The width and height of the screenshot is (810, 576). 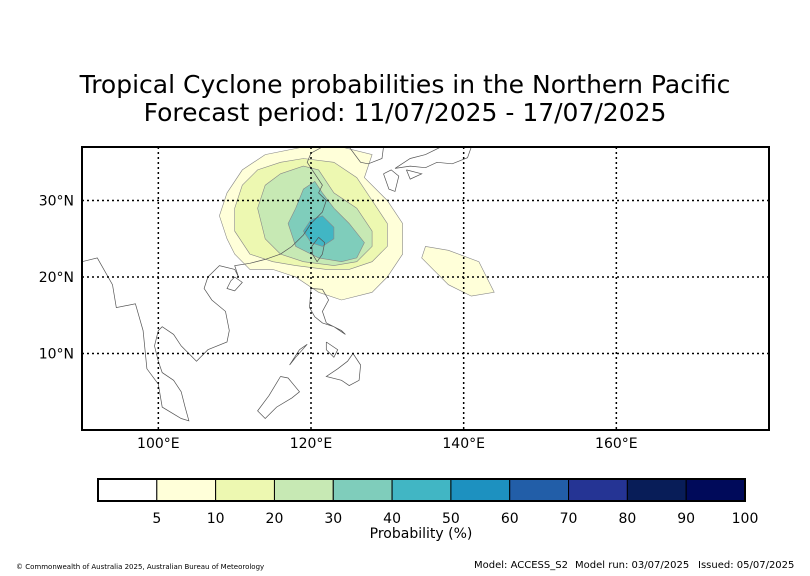 I want to click on longitude-labels: 100°E 120°E 140°E 160°E, so click(x=387, y=444).